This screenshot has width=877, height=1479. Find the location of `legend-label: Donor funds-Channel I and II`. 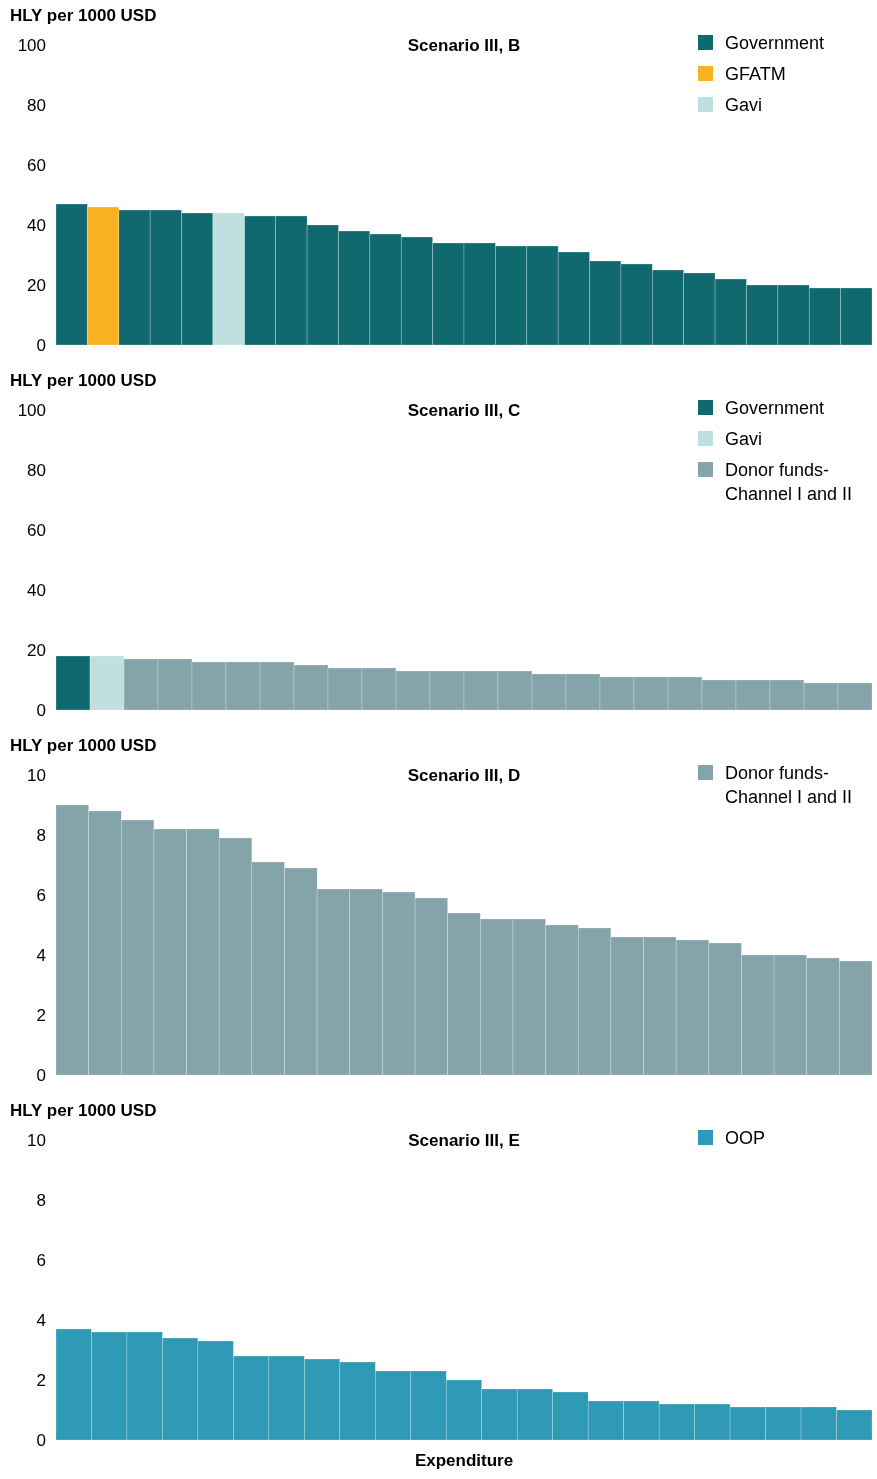

legend-label: Donor funds-Channel I and II is located at coordinates (789, 482).